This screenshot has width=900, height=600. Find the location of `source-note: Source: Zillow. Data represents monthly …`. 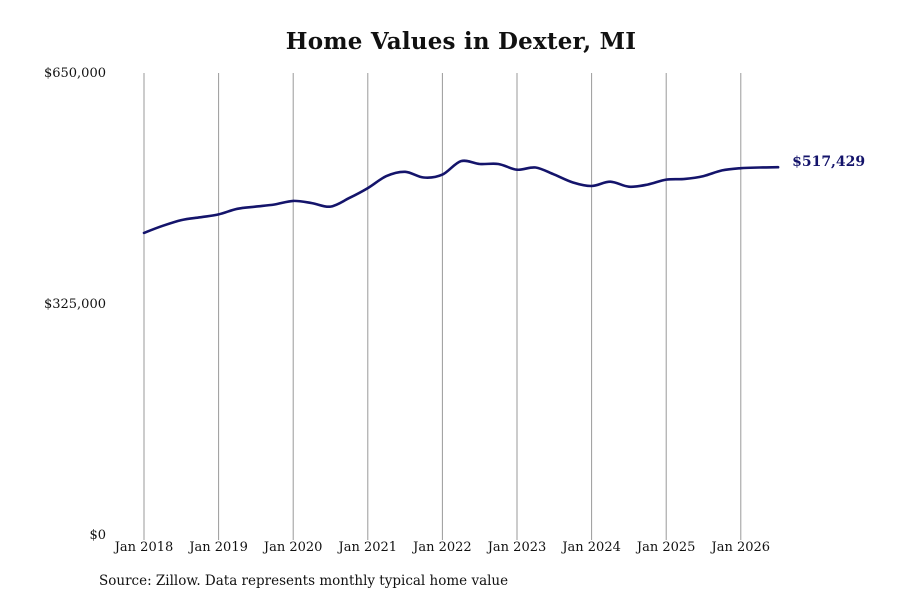

source-note: Source: Zillow. Data represents monthly … is located at coordinates (304, 581).